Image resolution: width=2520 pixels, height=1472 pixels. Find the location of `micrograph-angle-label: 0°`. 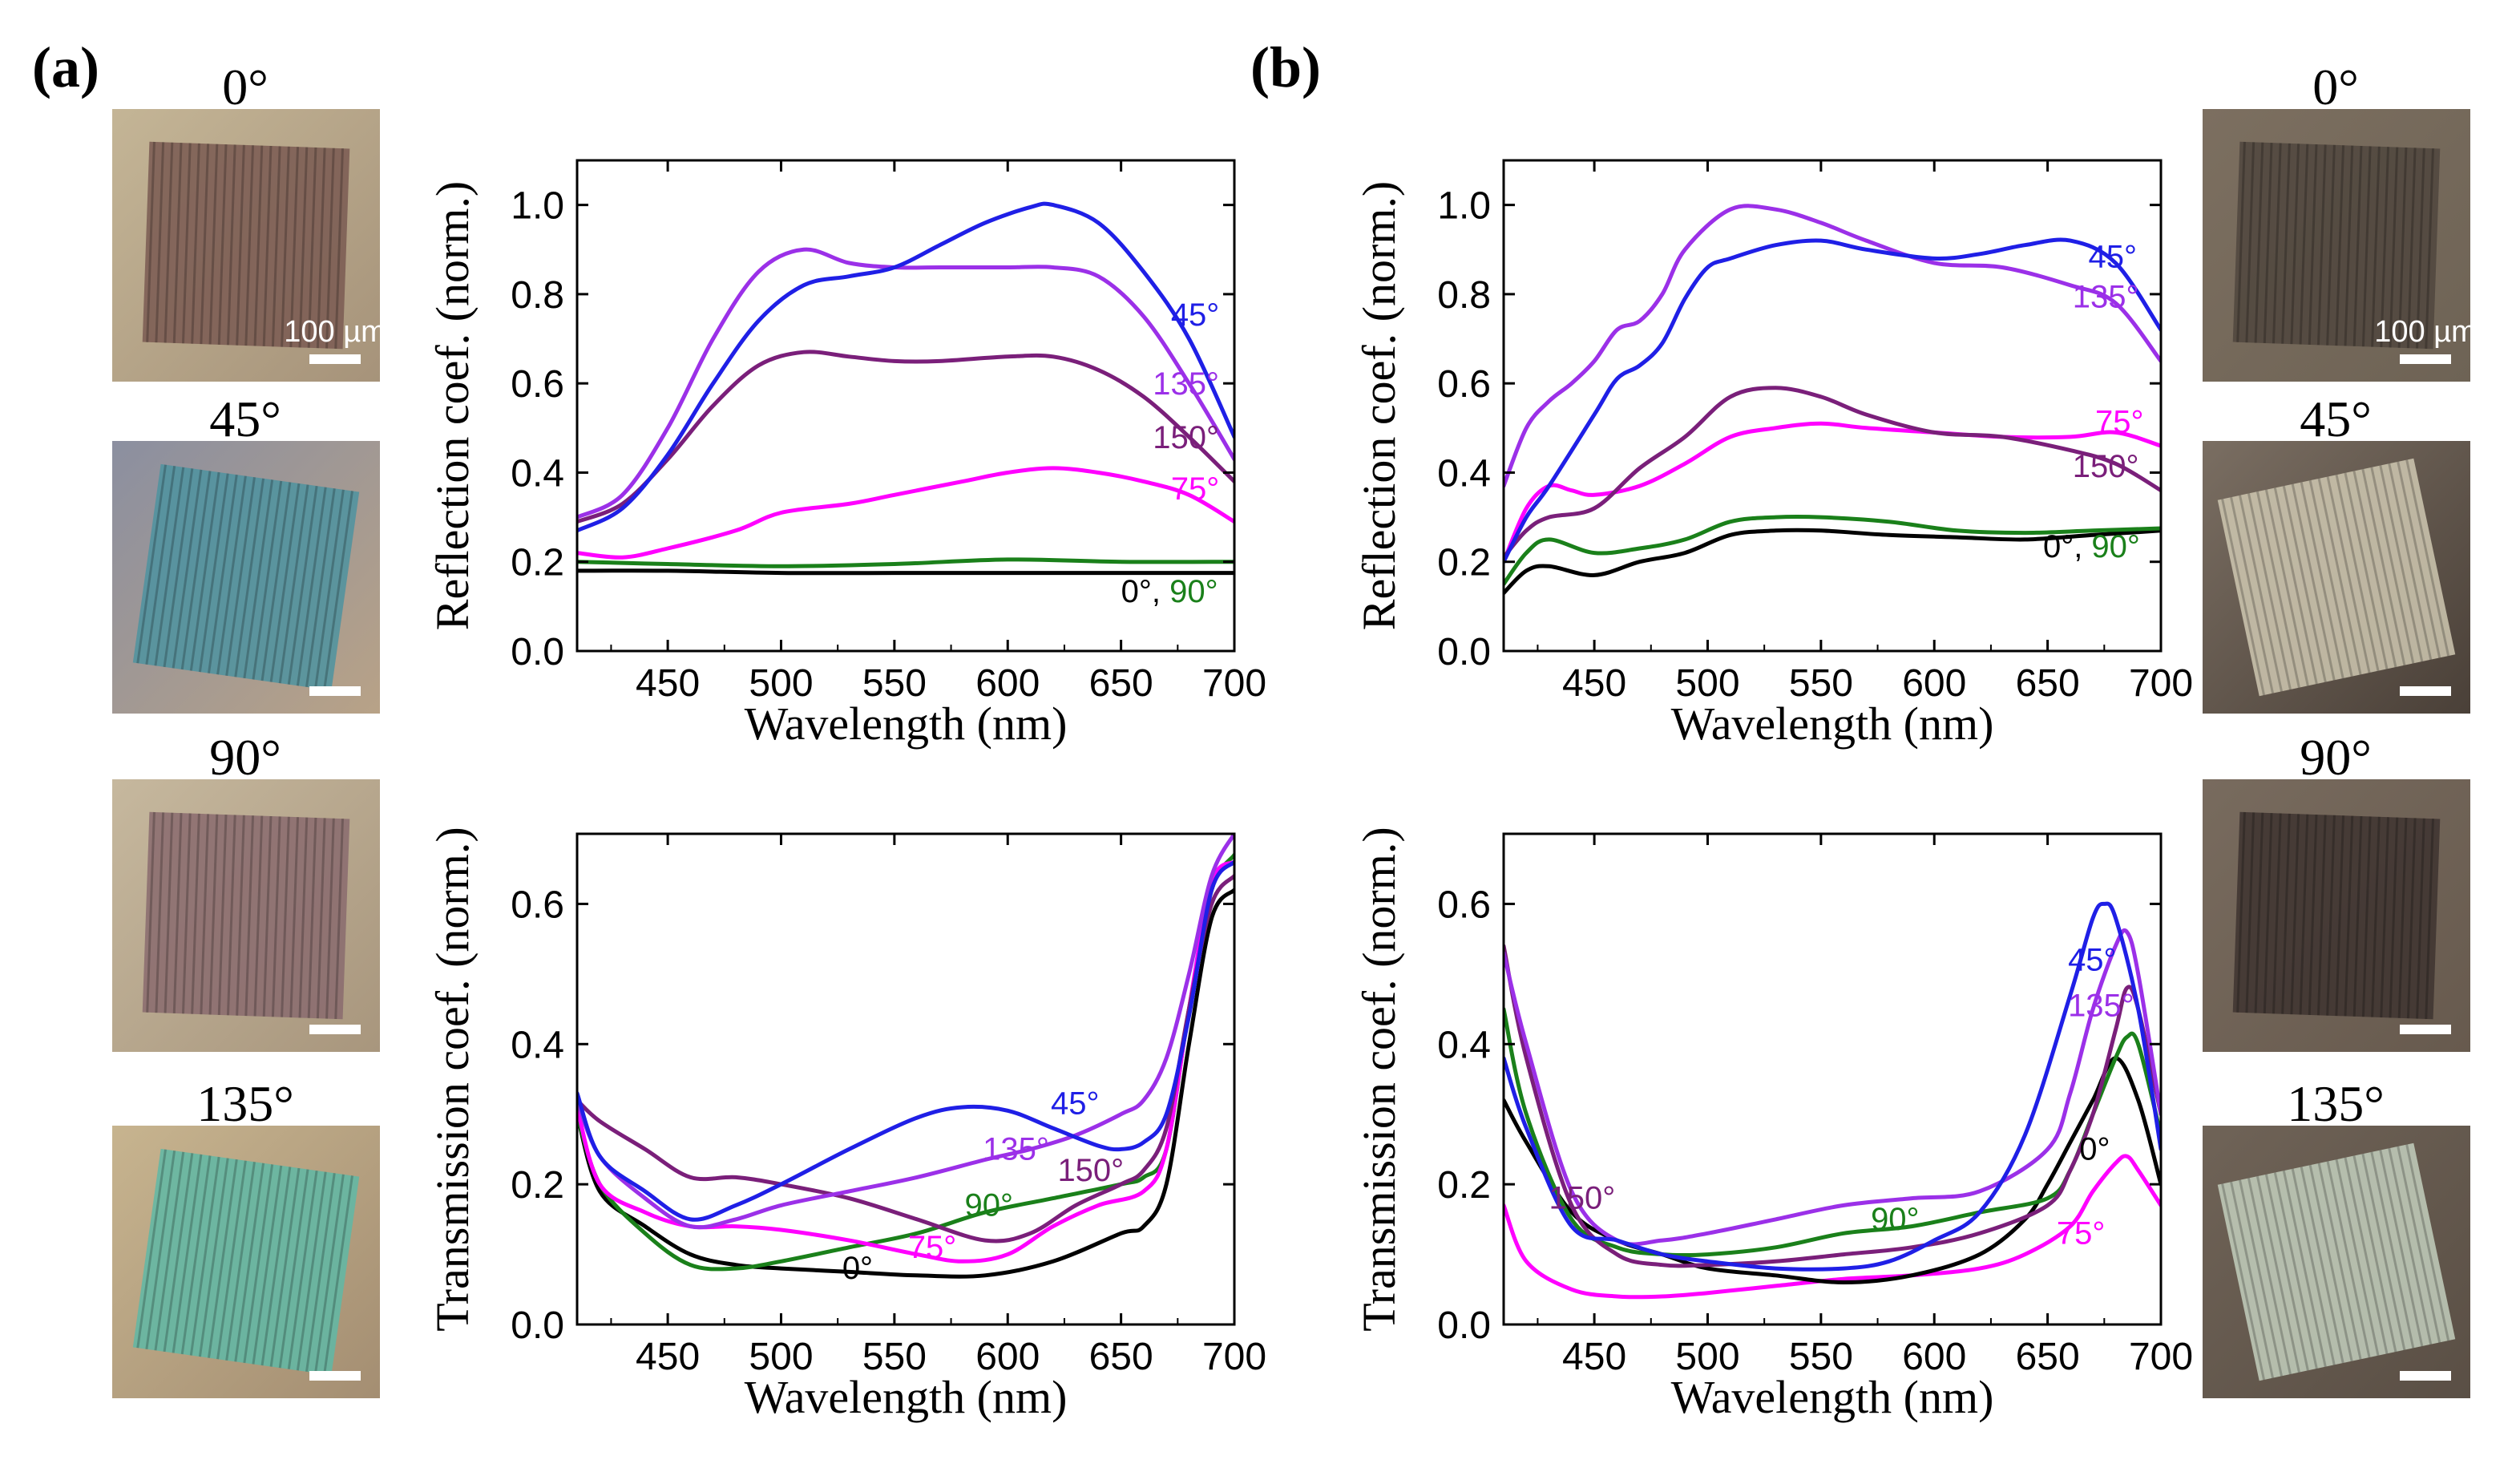

micrograph-angle-label: 0° is located at coordinates (2335, 87).